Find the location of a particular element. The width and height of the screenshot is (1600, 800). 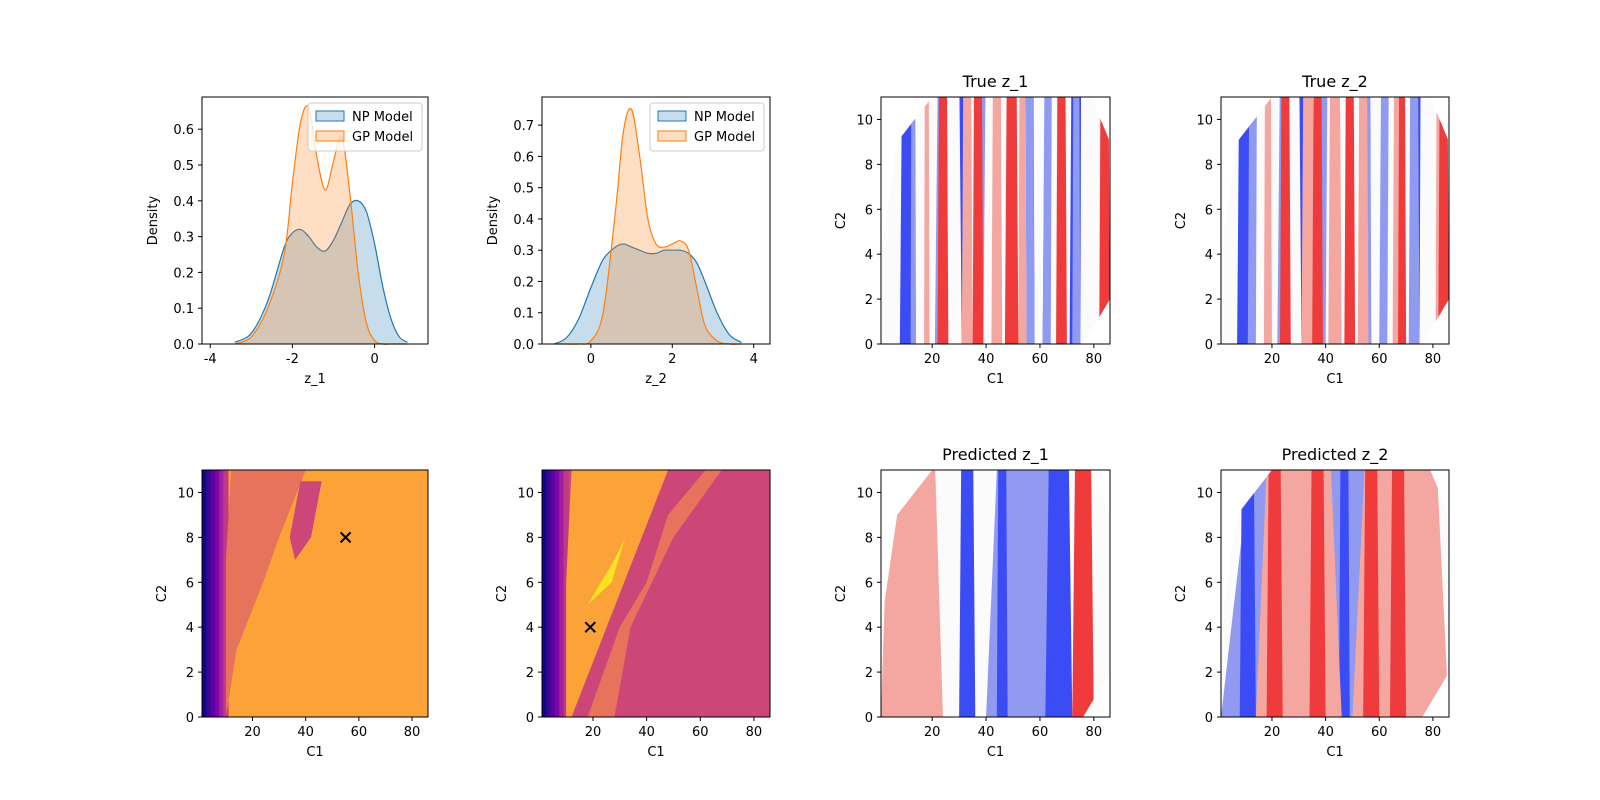

y-tick-label: 0.6 is located at coordinates (523, 157).